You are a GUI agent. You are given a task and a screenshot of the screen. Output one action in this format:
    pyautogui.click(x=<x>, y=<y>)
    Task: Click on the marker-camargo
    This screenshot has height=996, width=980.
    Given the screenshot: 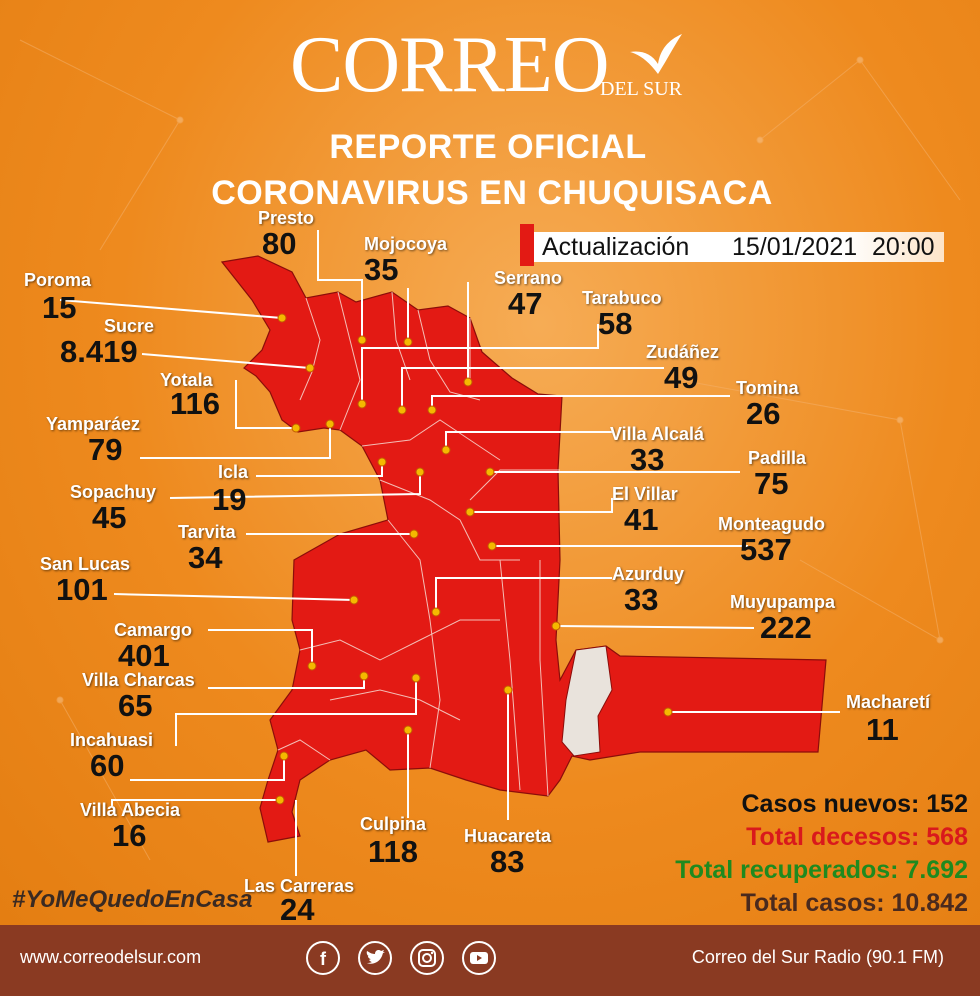 What is the action you would take?
    pyautogui.click(x=312, y=666)
    